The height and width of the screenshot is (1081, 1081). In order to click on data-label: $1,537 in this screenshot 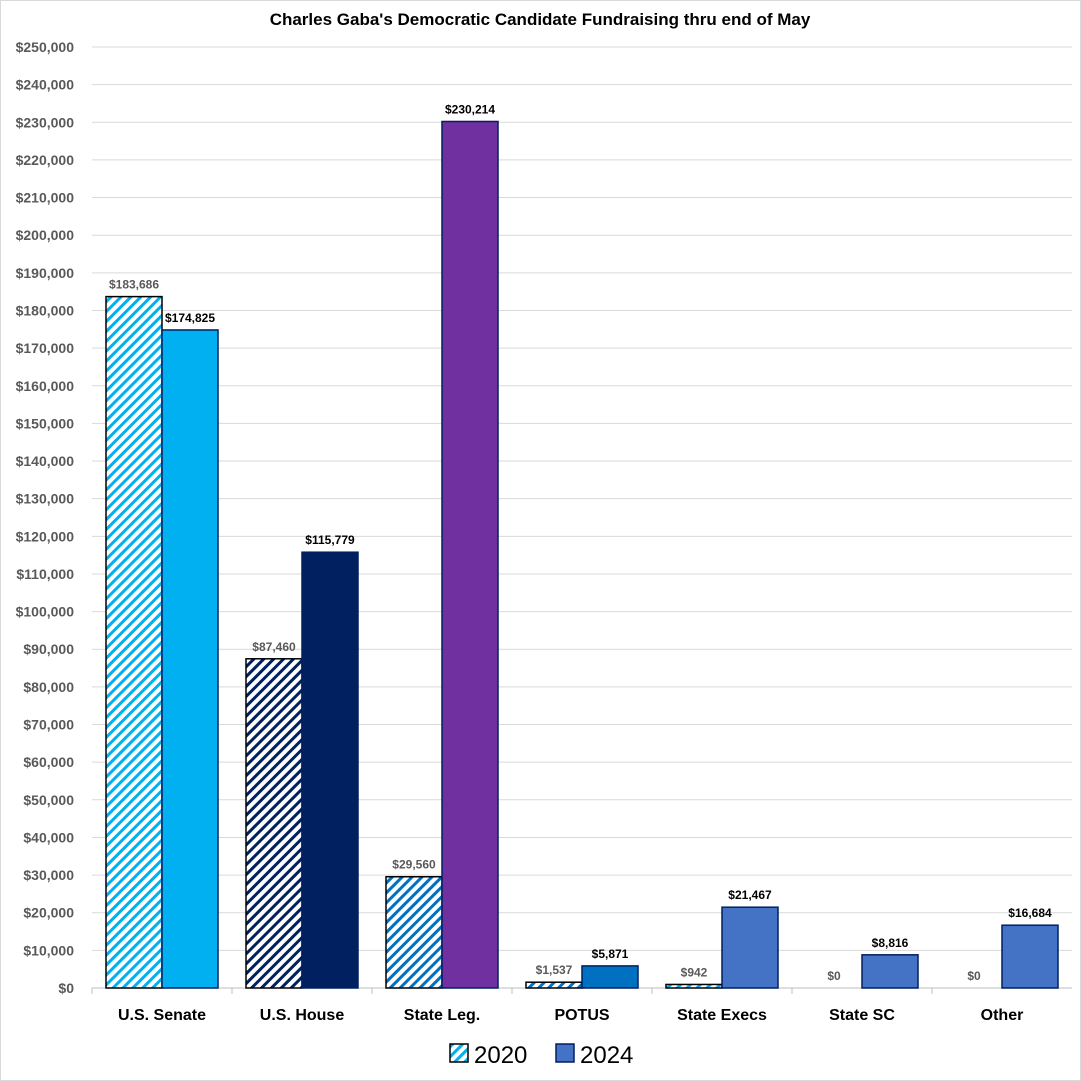, I will do `click(554, 970)`.